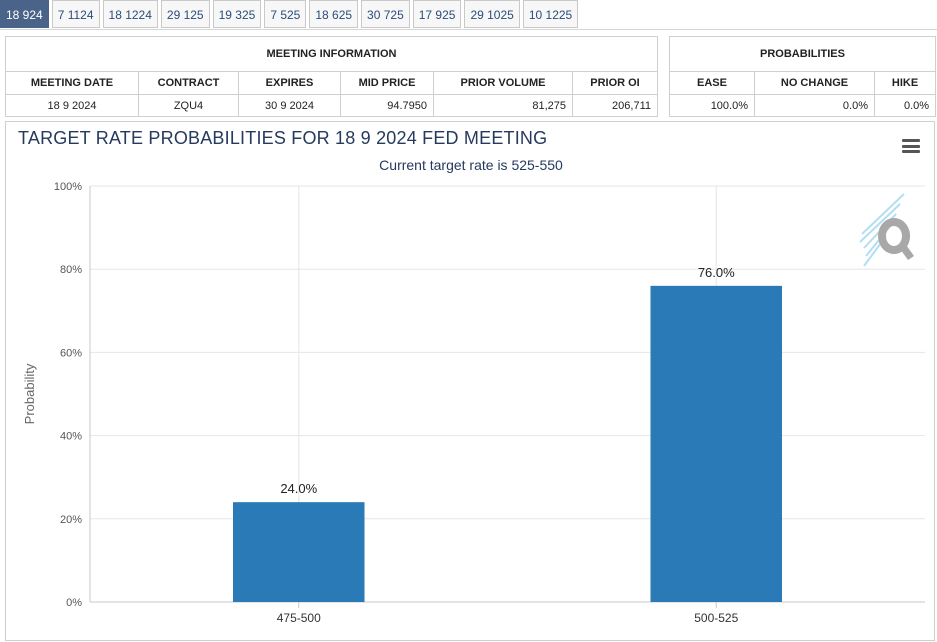  Describe the element at coordinates (188, 83) in the screenshot. I see `col-contract: CONTRACT` at that location.